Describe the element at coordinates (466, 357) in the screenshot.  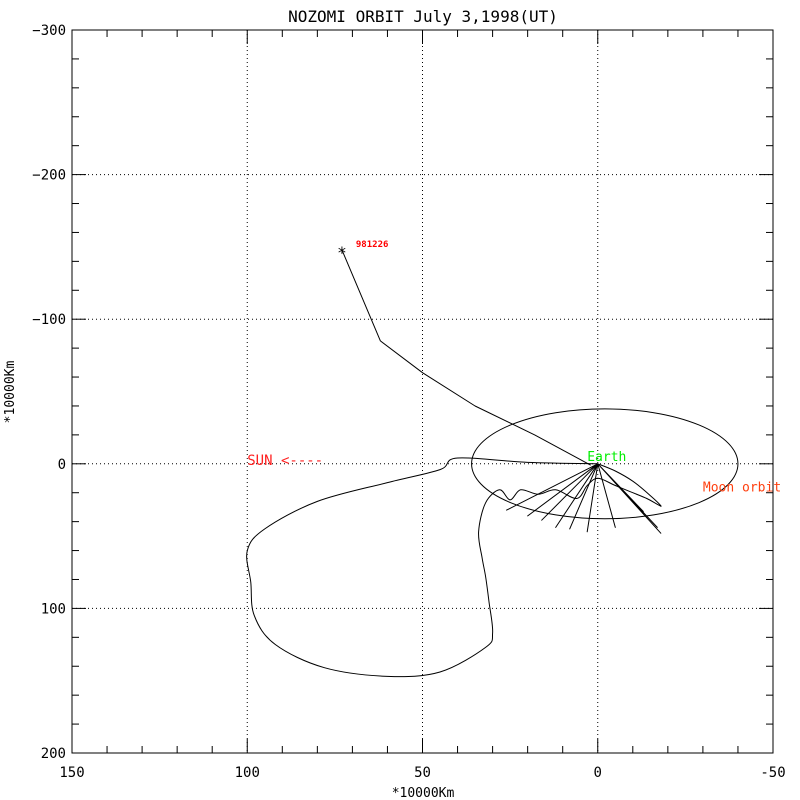
I see `departure-trajectory` at that location.